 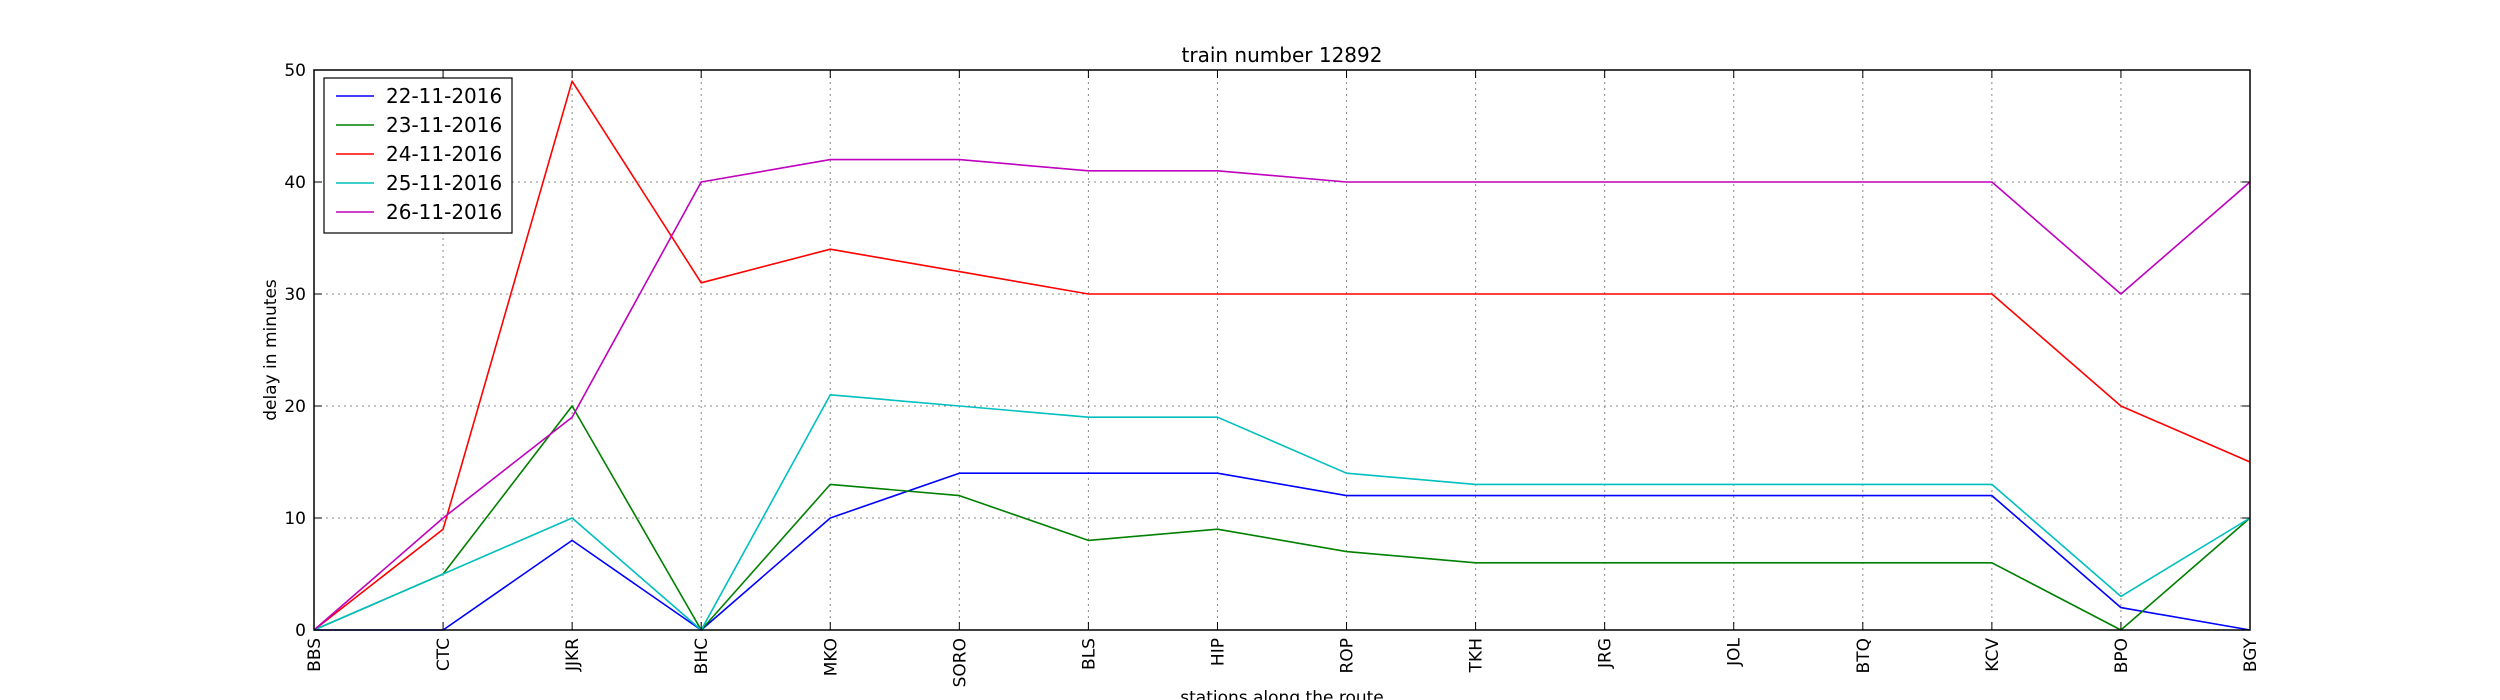 I want to click on chart-title: train number 12892, so click(x=1282, y=55).